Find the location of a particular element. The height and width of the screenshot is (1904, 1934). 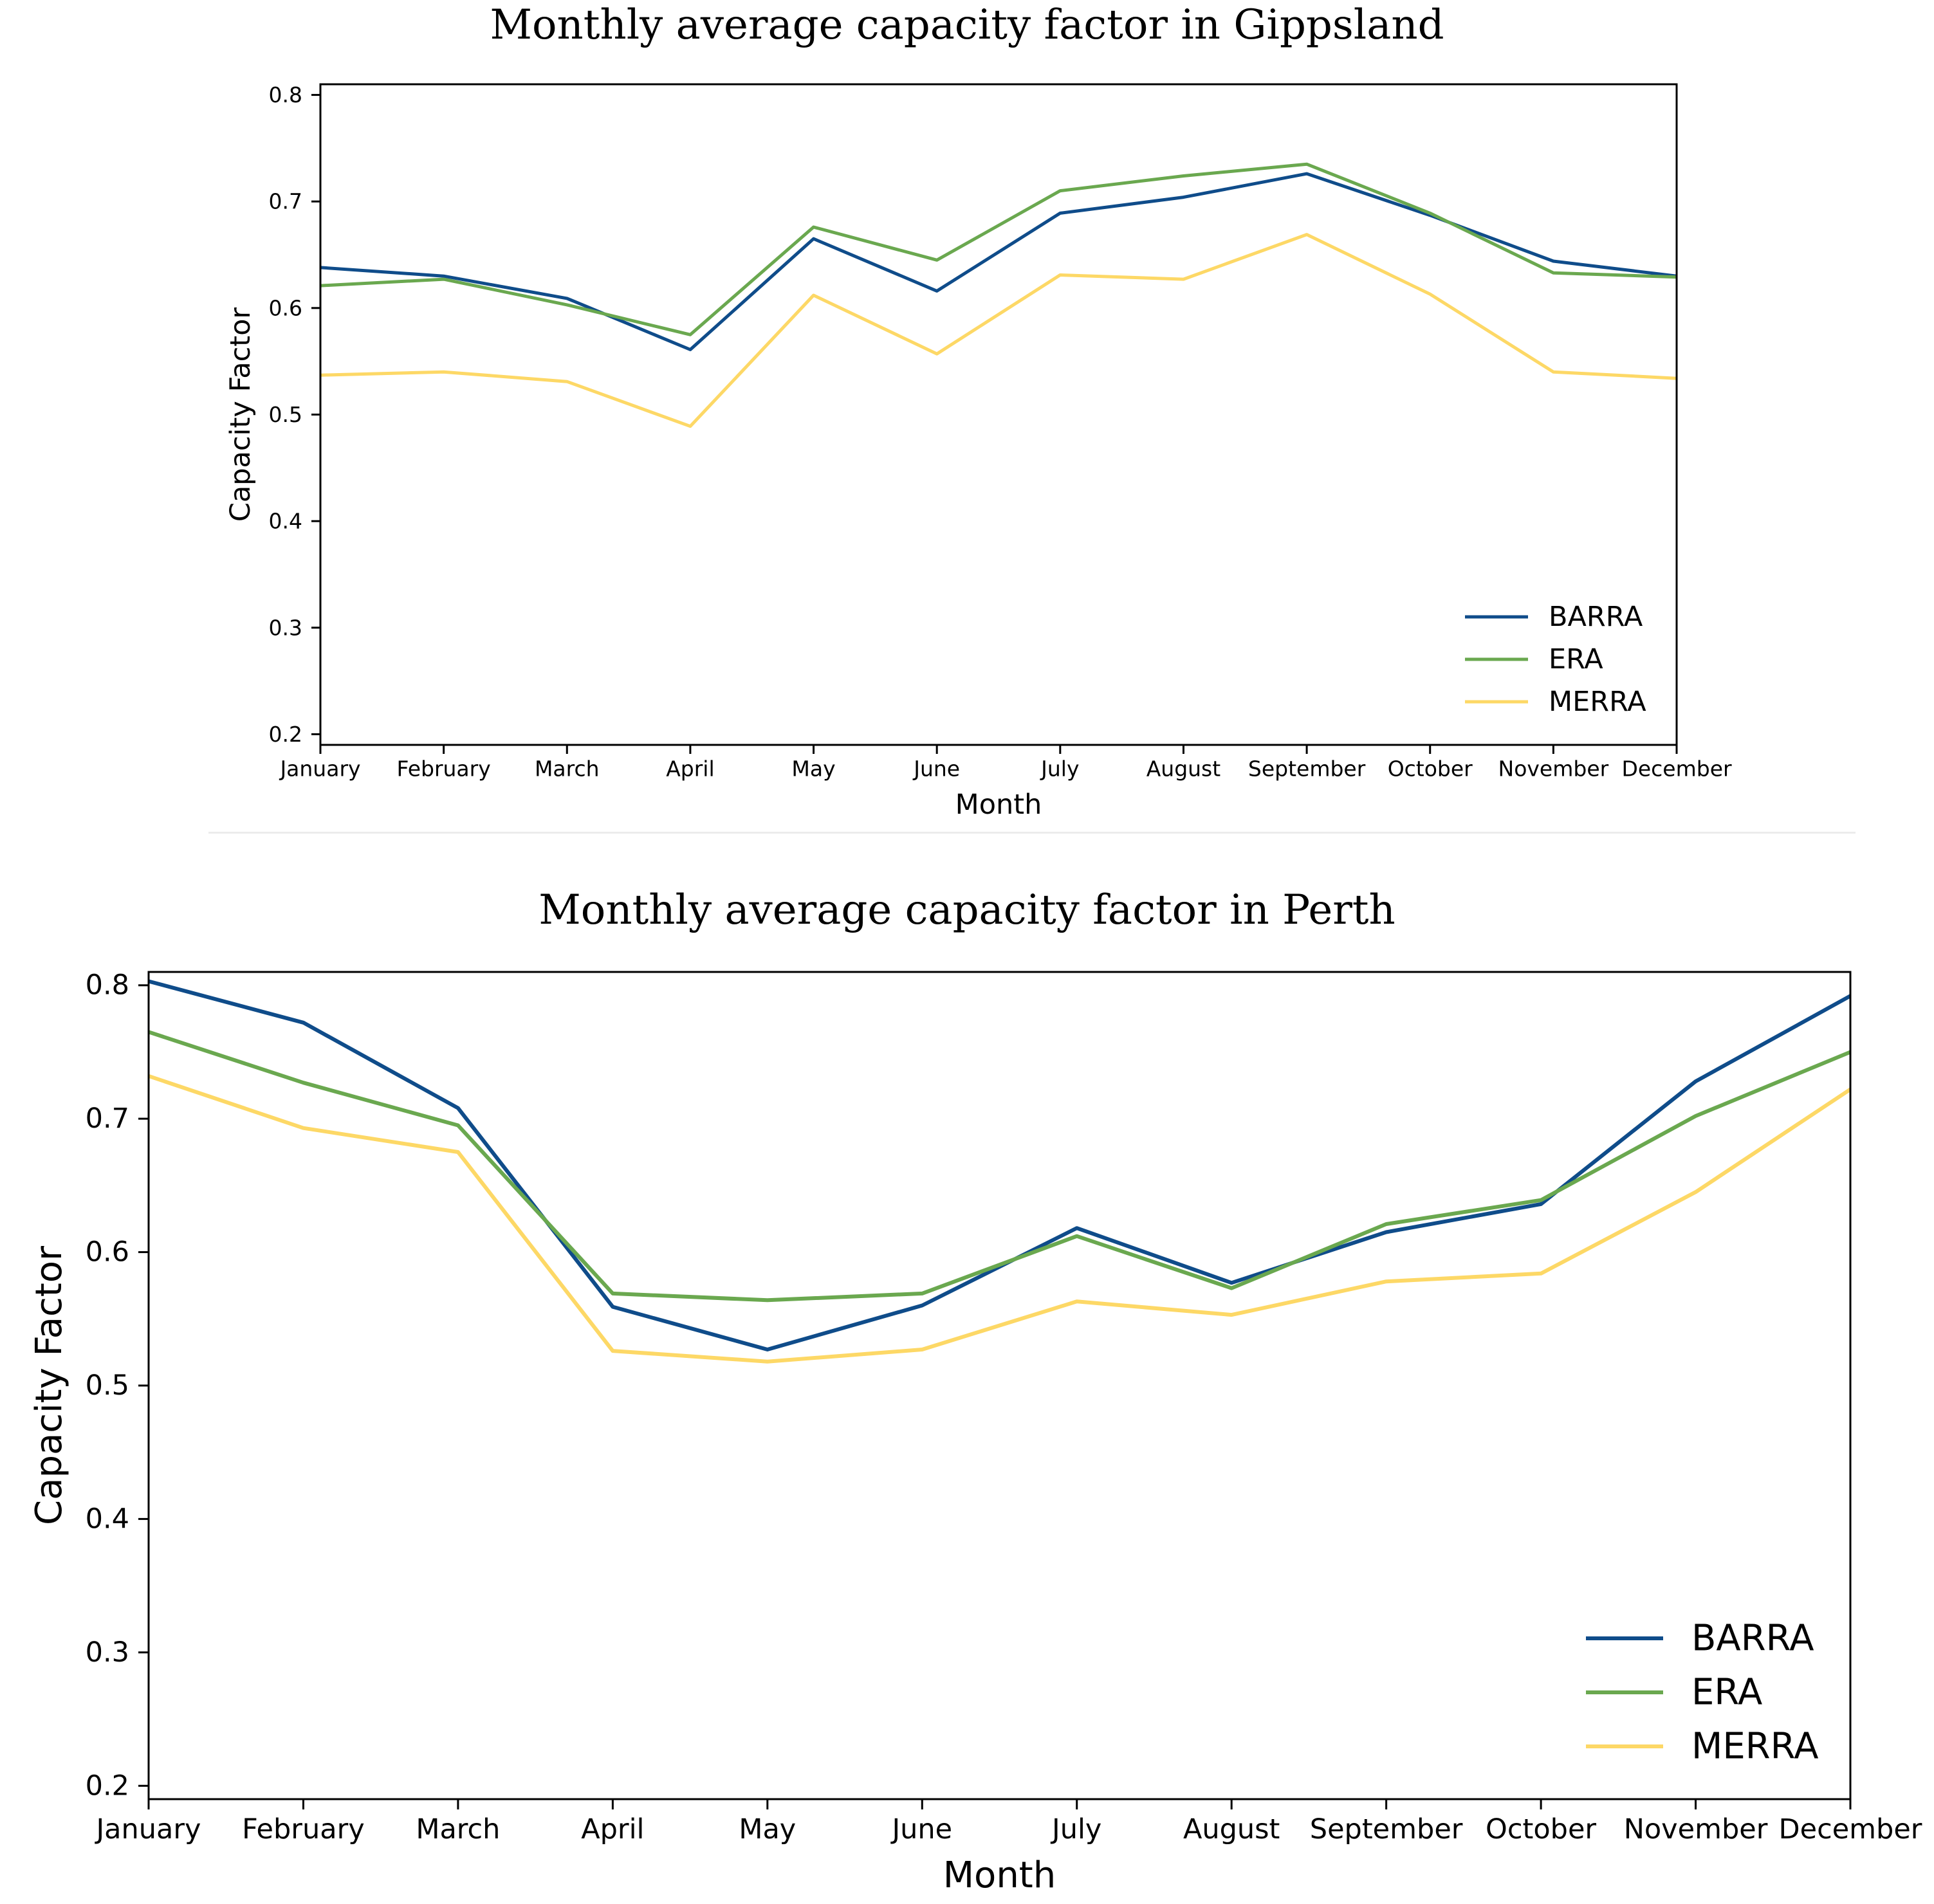

perth-chart-title: Monthly average capacity factor in Perth is located at coordinates (967, 910).